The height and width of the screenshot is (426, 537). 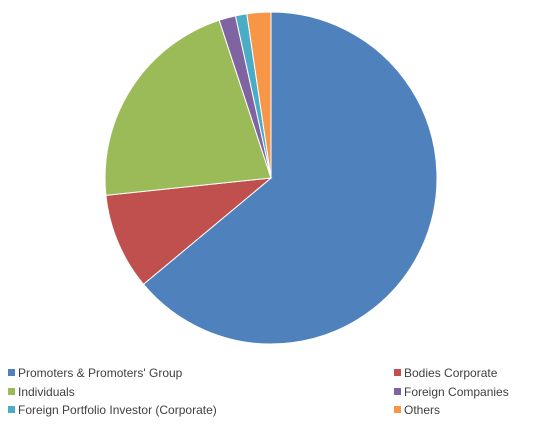 What do you see at coordinates (422, 410) in the screenshot?
I see `legend-label-others: Others` at bounding box center [422, 410].